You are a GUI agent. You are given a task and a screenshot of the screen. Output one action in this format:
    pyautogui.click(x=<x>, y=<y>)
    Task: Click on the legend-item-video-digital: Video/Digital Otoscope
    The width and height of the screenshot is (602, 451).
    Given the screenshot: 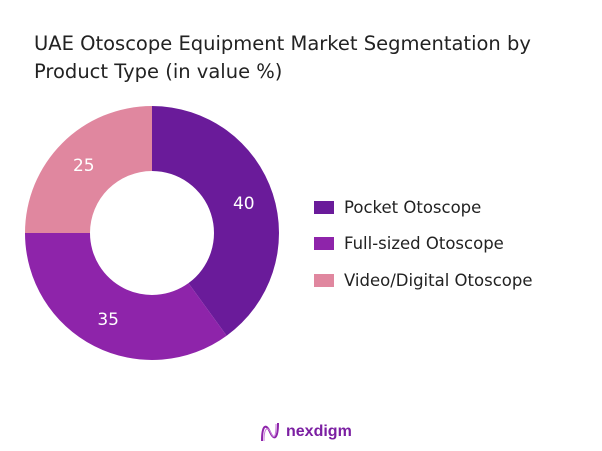 What is the action you would take?
    pyautogui.click(x=423, y=280)
    